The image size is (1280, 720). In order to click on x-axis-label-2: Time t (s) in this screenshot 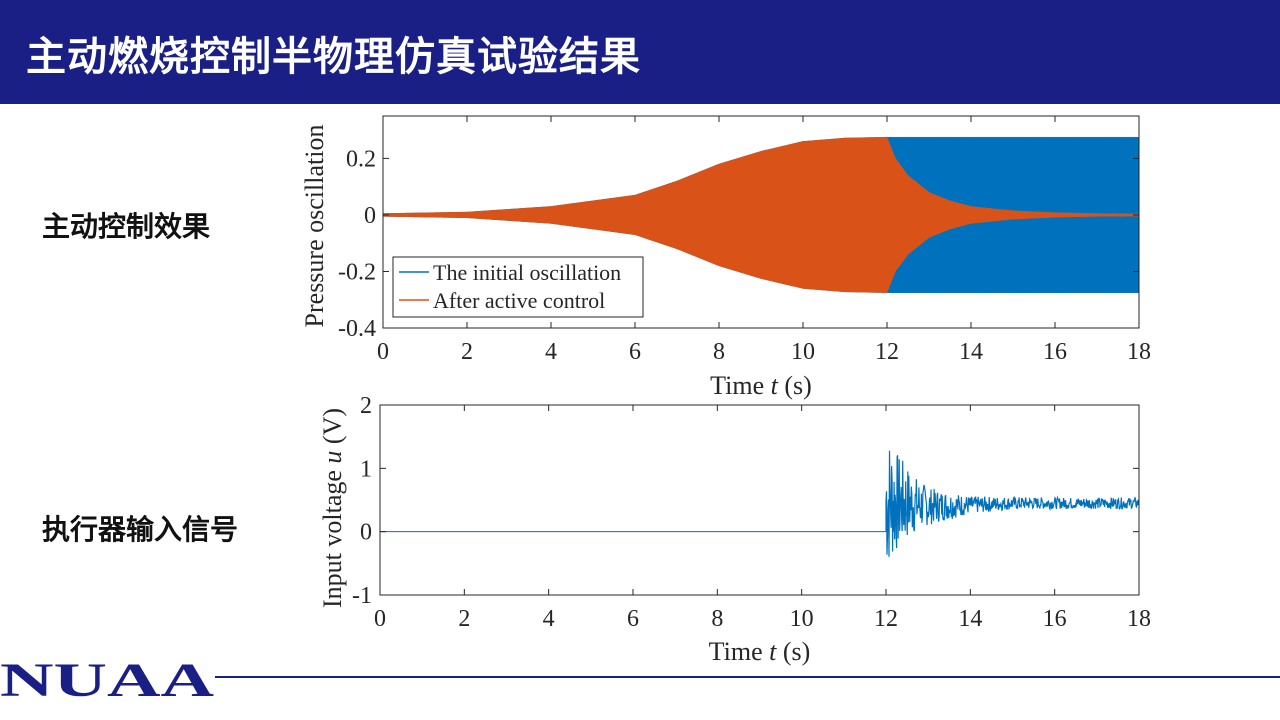, I will do `click(760, 651)`.